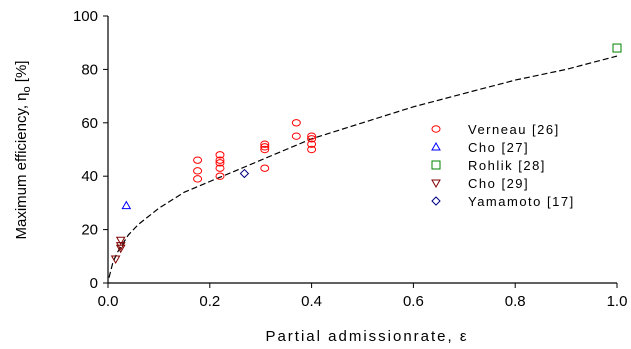 The height and width of the screenshot is (349, 631). What do you see at coordinates (90, 150) in the screenshot?
I see `y-axis-ticks: 0 20 40 60 80 100` at bounding box center [90, 150].